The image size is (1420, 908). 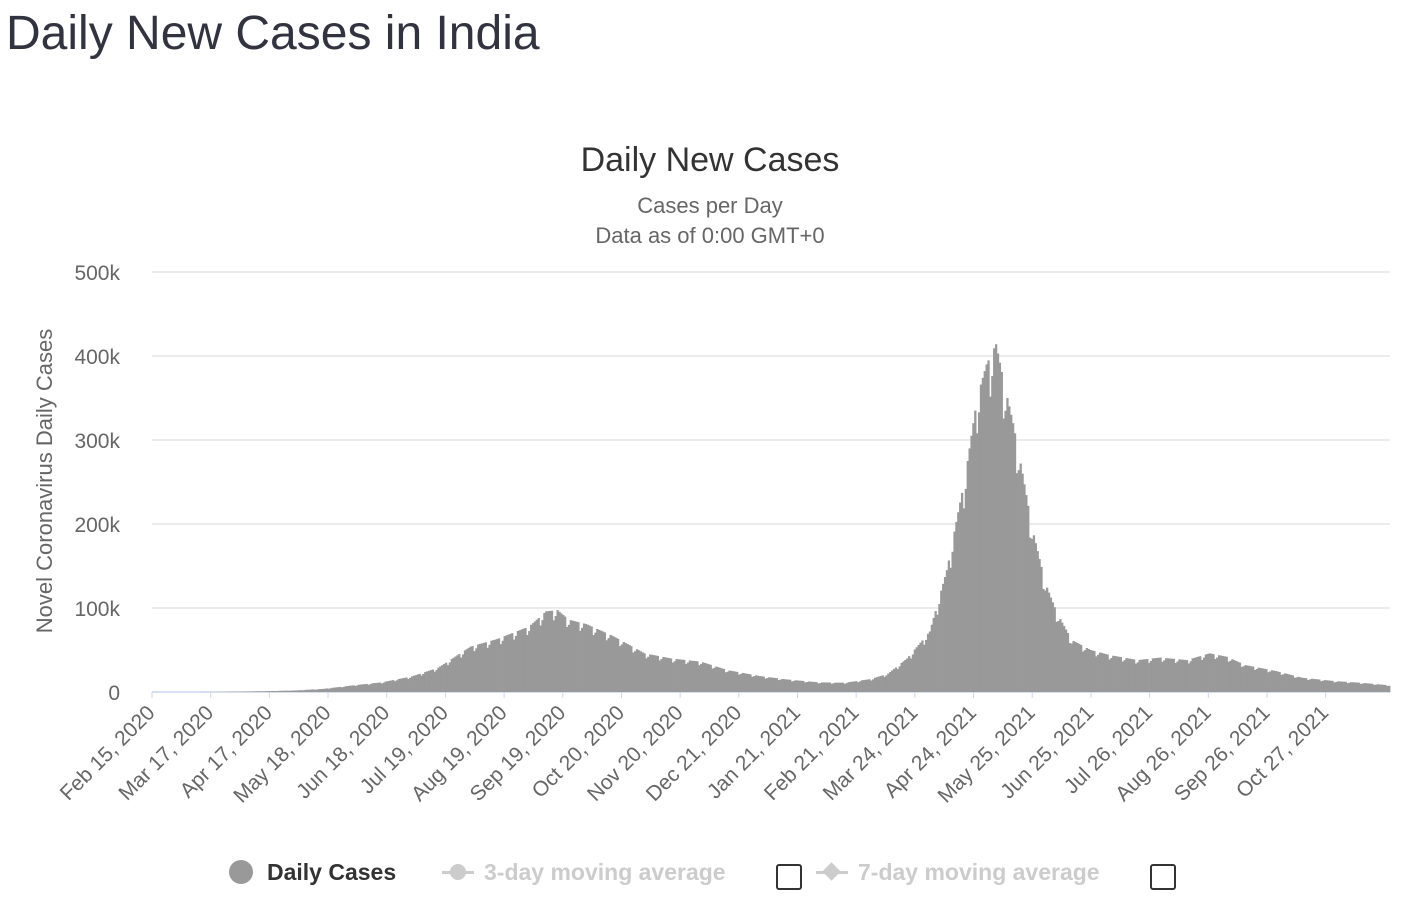 I want to click on legend-daily-cases: Daily Cases, so click(x=312, y=872).